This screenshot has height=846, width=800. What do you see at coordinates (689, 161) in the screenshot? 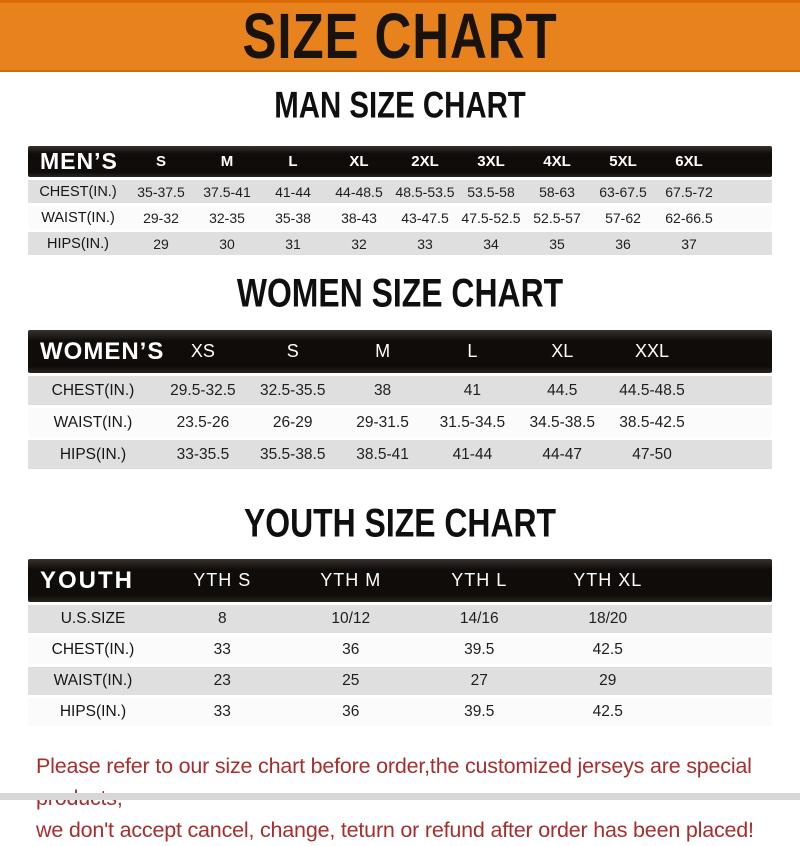
I see `column-header: 6XL` at bounding box center [689, 161].